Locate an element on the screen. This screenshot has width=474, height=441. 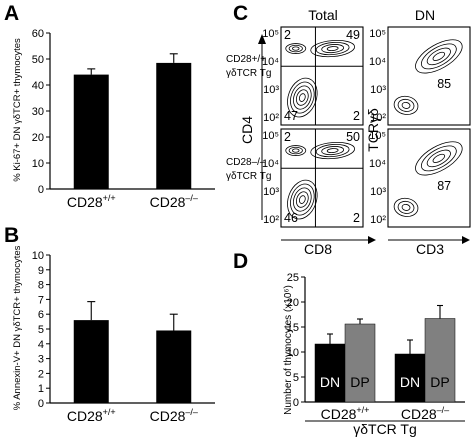
chartA-ytick-label: 0 is located at coordinates (41, 190).